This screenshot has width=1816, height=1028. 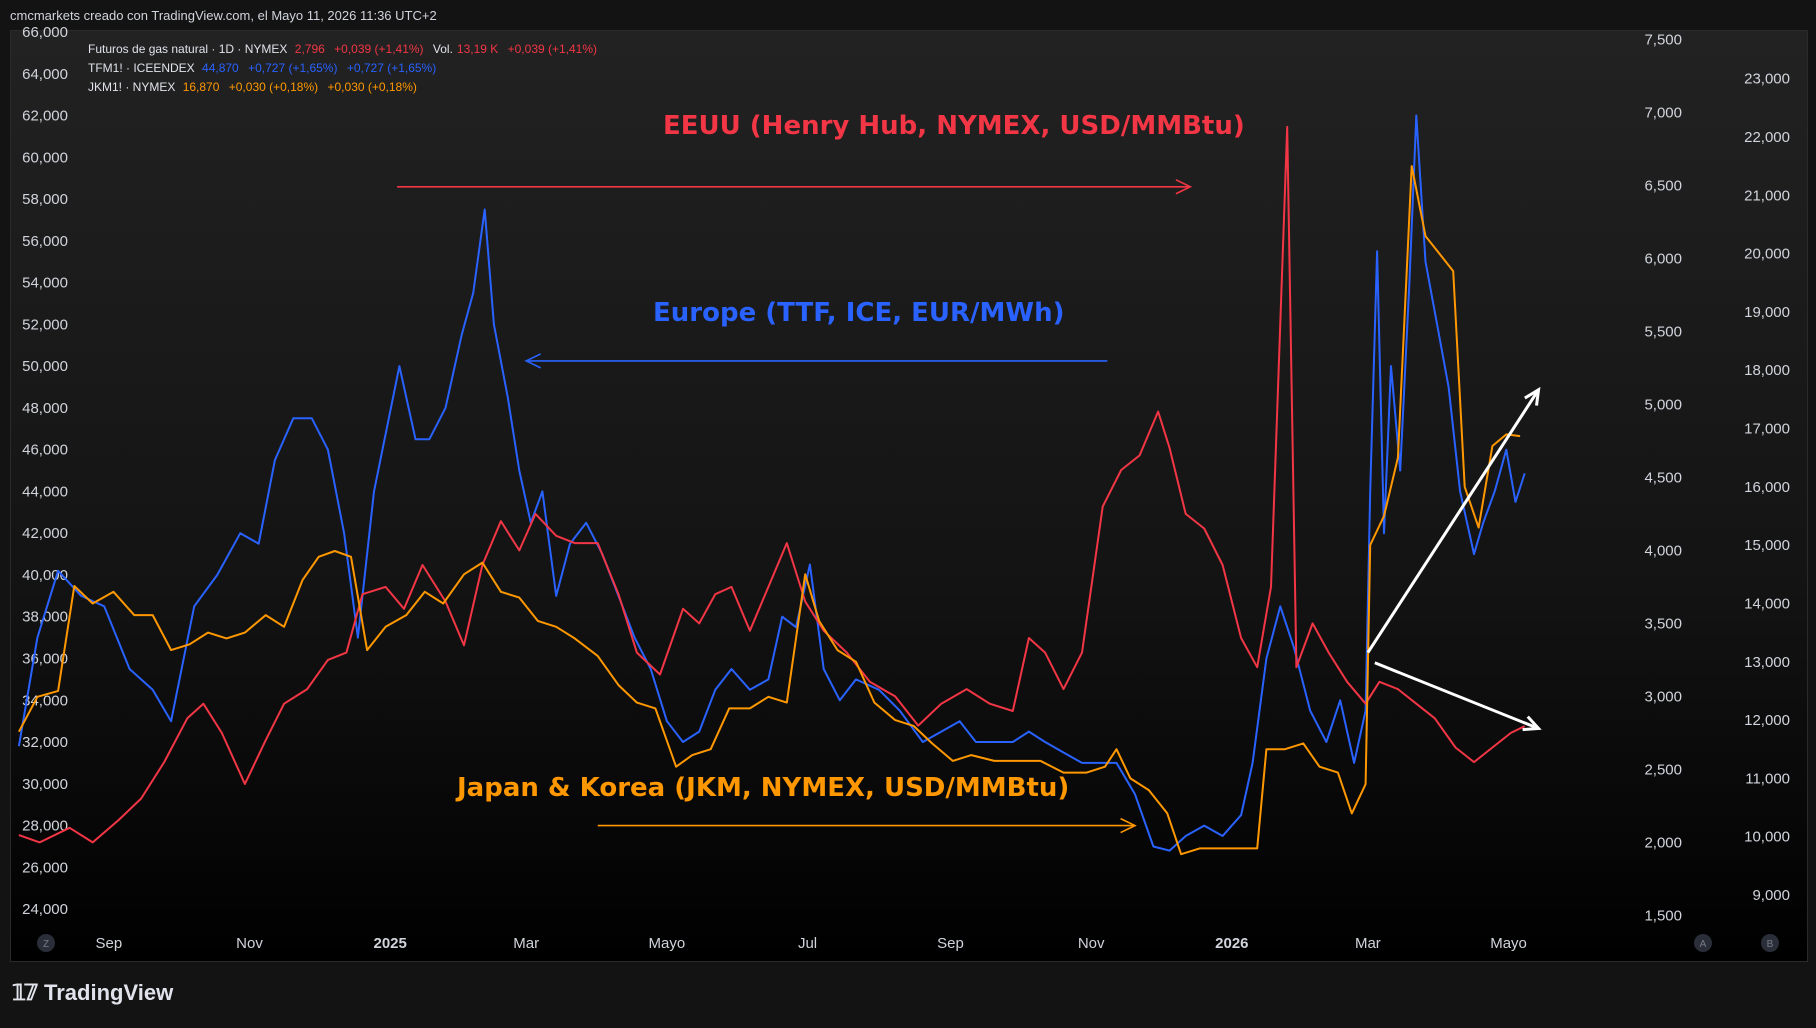 I want to click on right-axis-tick-label: 16,000, so click(x=1767, y=487).